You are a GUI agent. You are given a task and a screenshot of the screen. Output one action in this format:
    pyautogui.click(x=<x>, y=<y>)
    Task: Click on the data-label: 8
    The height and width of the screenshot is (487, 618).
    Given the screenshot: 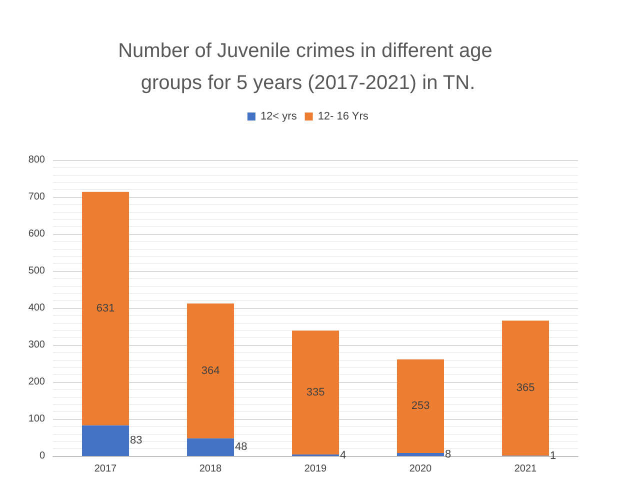 What is the action you would take?
    pyautogui.click(x=448, y=454)
    